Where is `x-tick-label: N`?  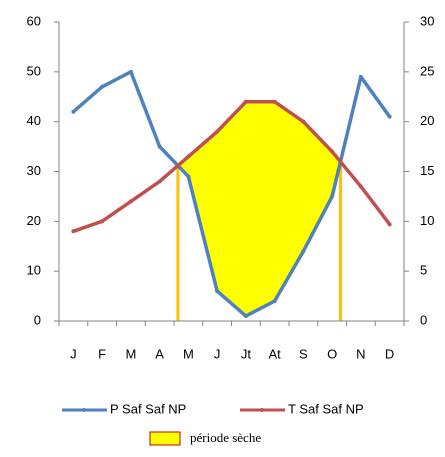 x-tick-label: N is located at coordinates (360, 353).